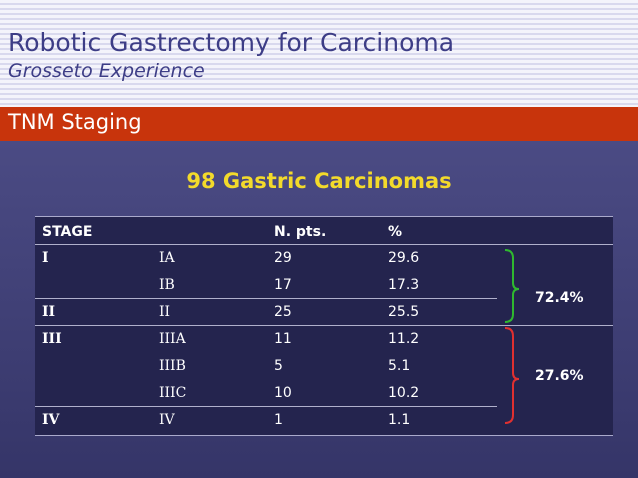  Describe the element at coordinates (399, 420) in the screenshot. I see `row-pct: 1.1` at that location.